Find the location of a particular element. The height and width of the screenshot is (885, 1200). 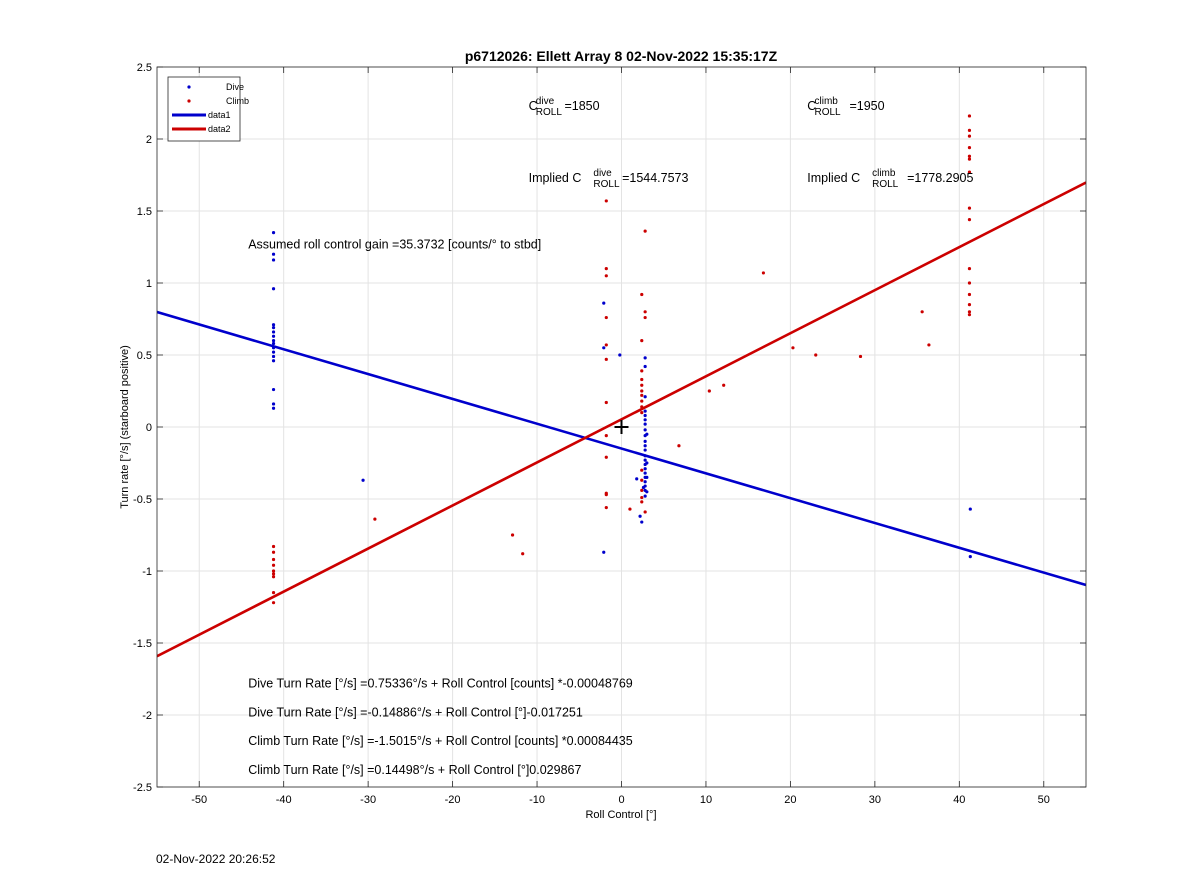

y-tick-label: 0 is located at coordinates (149, 428).